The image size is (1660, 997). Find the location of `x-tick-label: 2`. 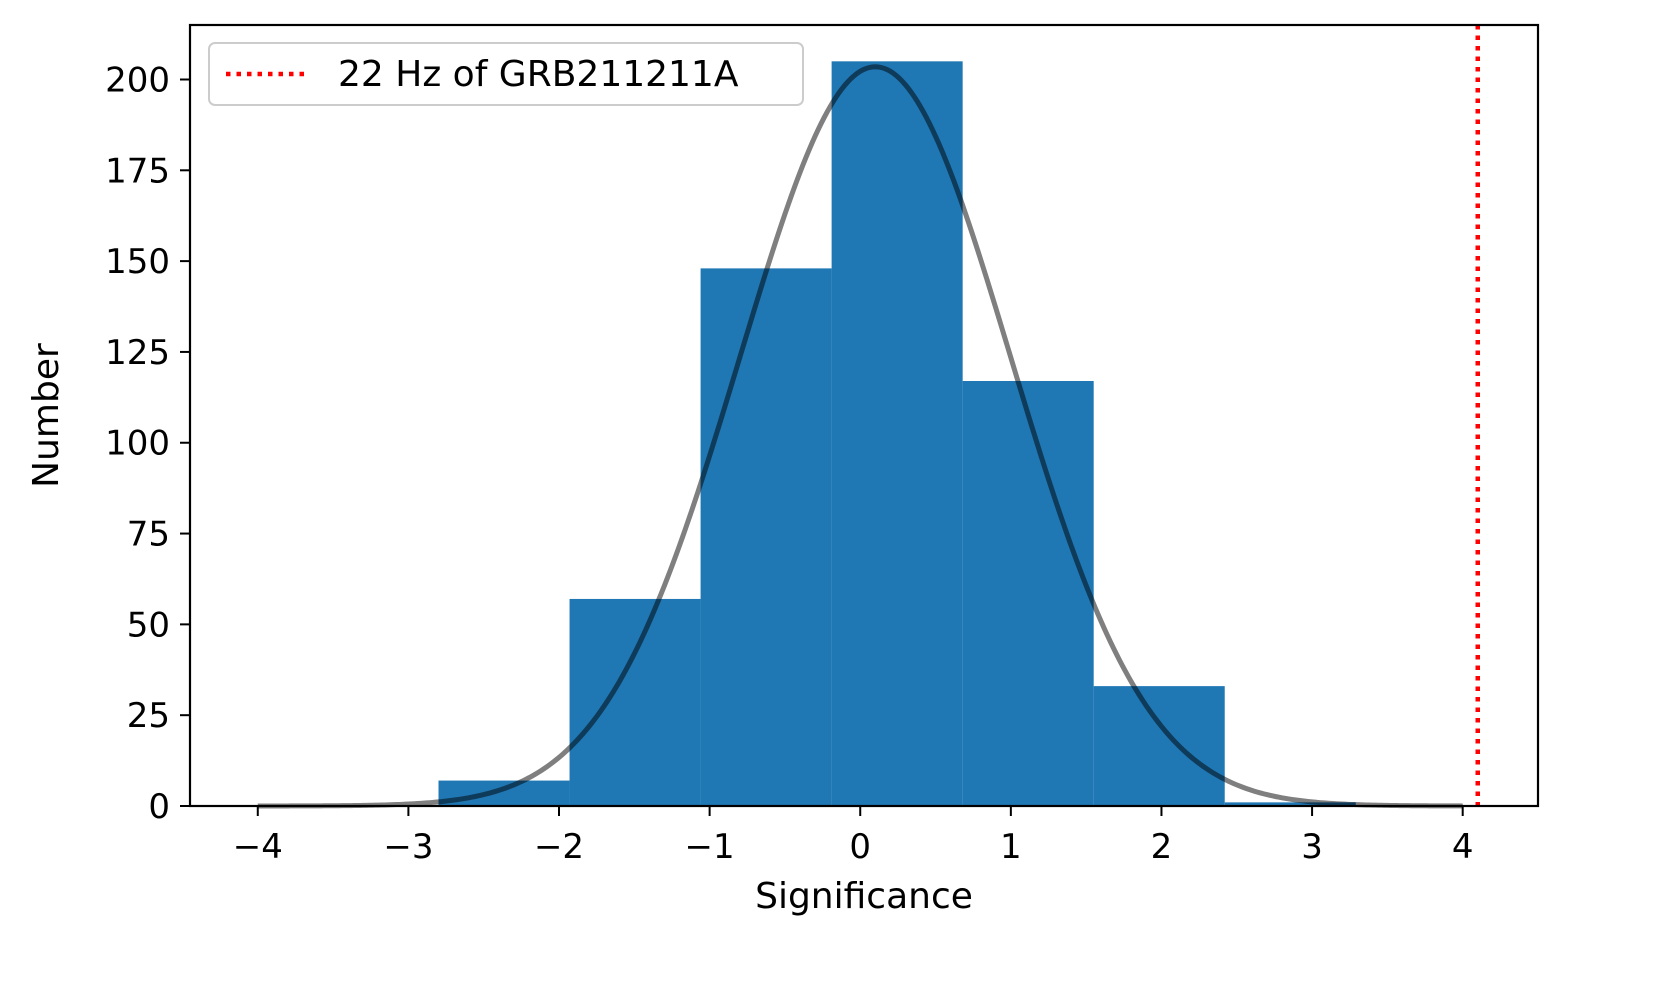

x-tick-label: 2 is located at coordinates (1162, 847).